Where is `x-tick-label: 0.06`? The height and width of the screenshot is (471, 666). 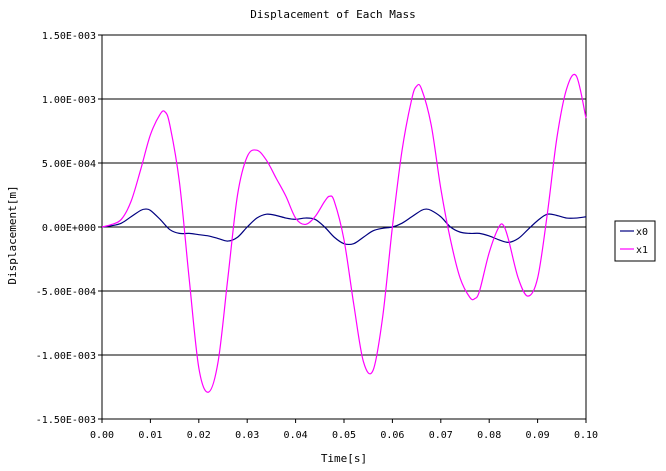
x-tick-label: 0.06 is located at coordinates (392, 435).